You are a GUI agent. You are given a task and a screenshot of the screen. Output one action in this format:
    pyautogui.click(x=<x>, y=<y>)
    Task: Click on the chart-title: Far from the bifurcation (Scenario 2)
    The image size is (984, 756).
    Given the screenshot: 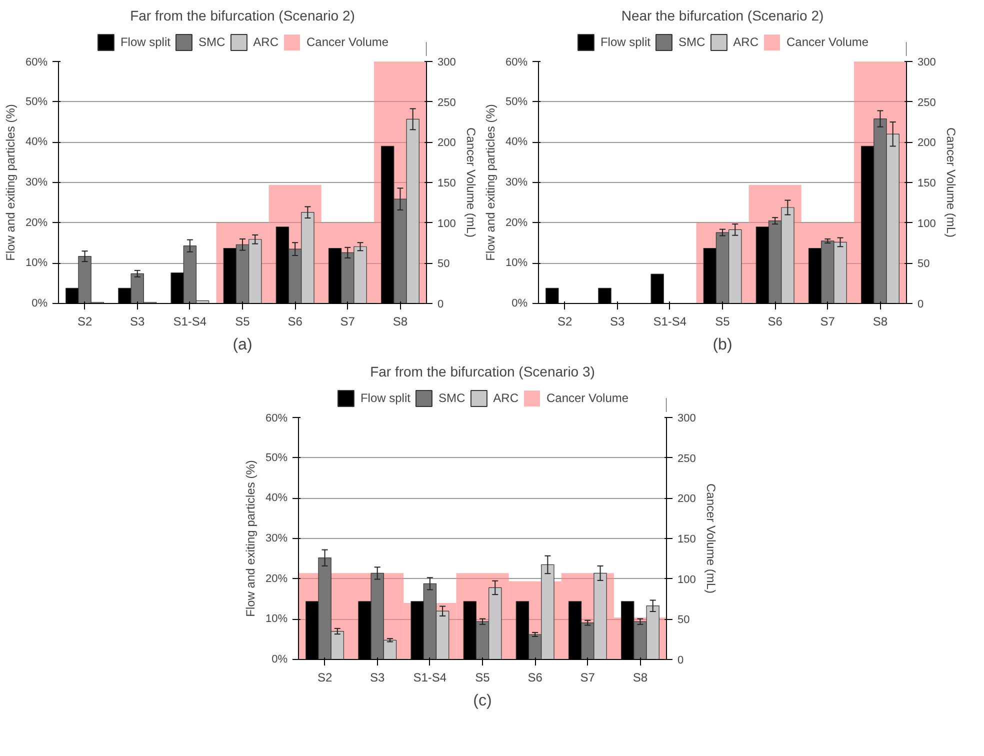 What is the action you would take?
    pyautogui.click(x=242, y=16)
    